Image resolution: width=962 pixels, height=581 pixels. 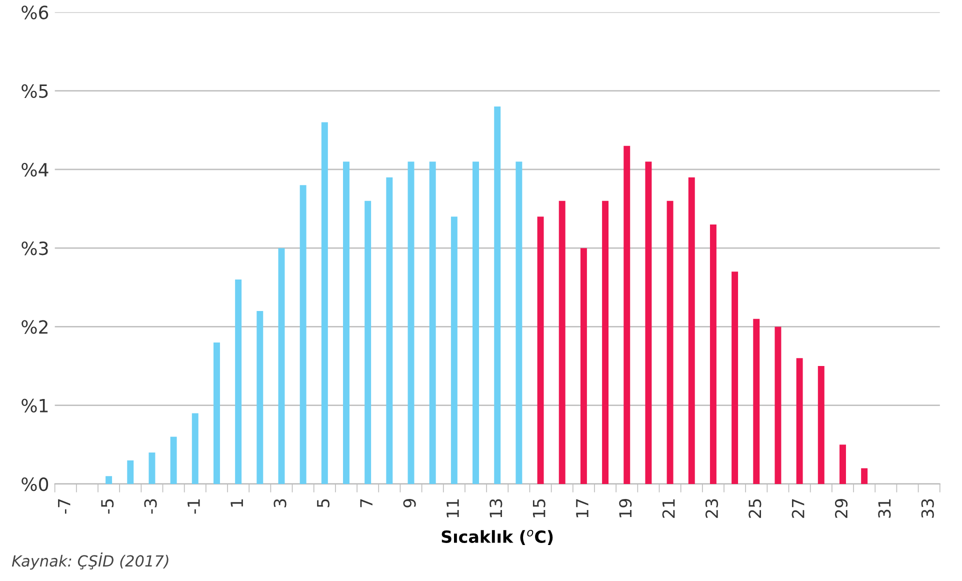 What do you see at coordinates (35, 91) in the screenshot?
I see `y-tick-label: %5` at bounding box center [35, 91].